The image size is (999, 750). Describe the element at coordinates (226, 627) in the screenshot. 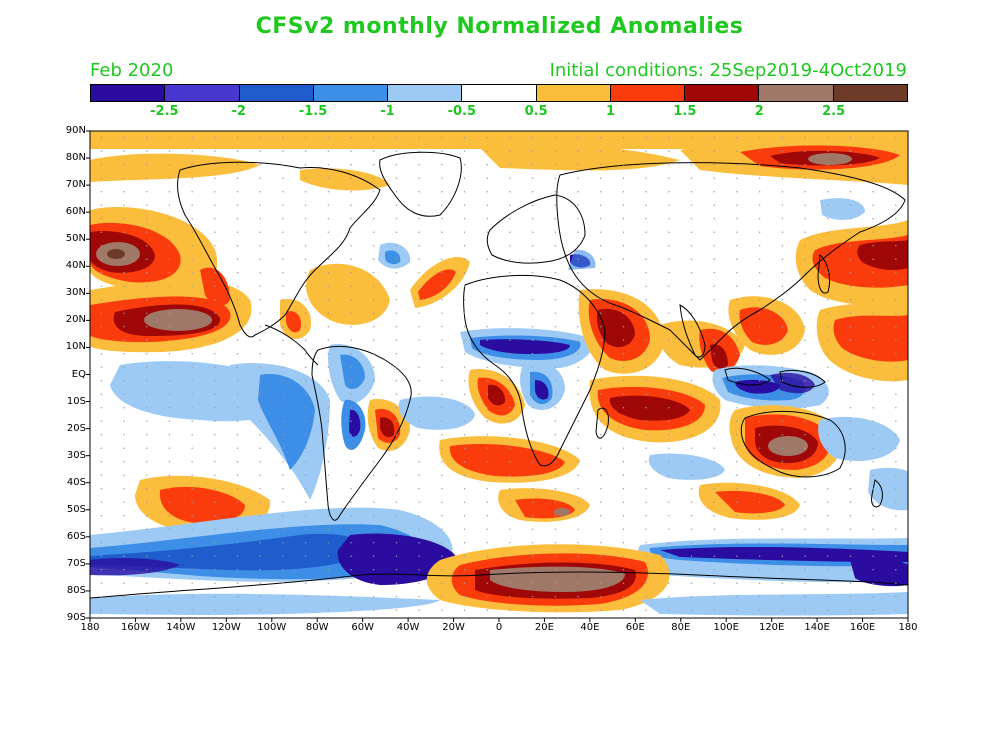

I see `longitude-label: 120W` at that location.